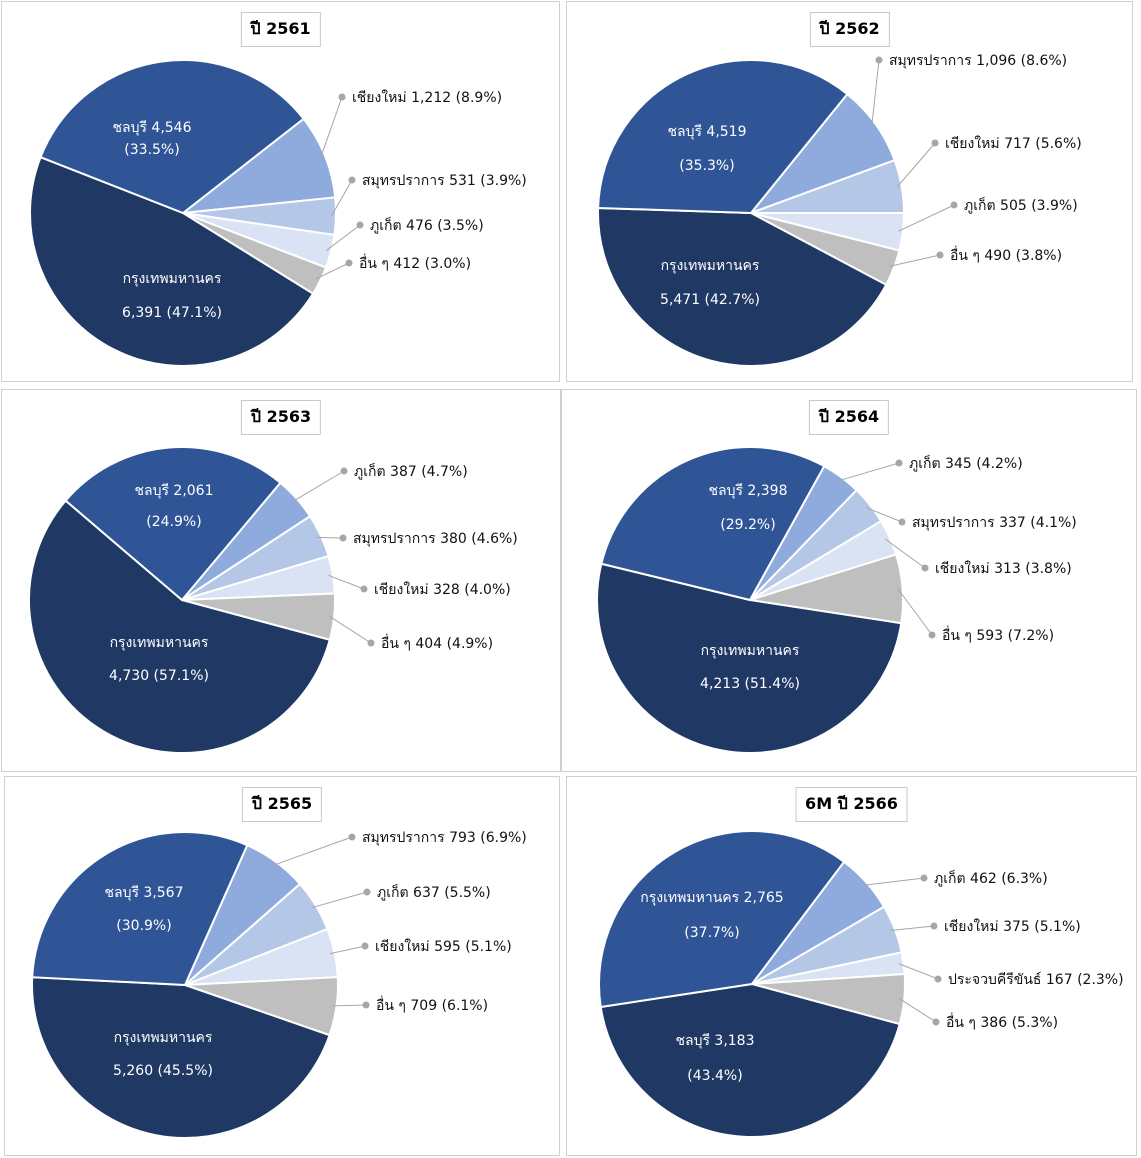 This screenshot has width=1141, height=1158. Describe the element at coordinates (1006, 255) in the screenshot. I see `data-label: อื่น ๆ 490 (3.8%)` at that location.